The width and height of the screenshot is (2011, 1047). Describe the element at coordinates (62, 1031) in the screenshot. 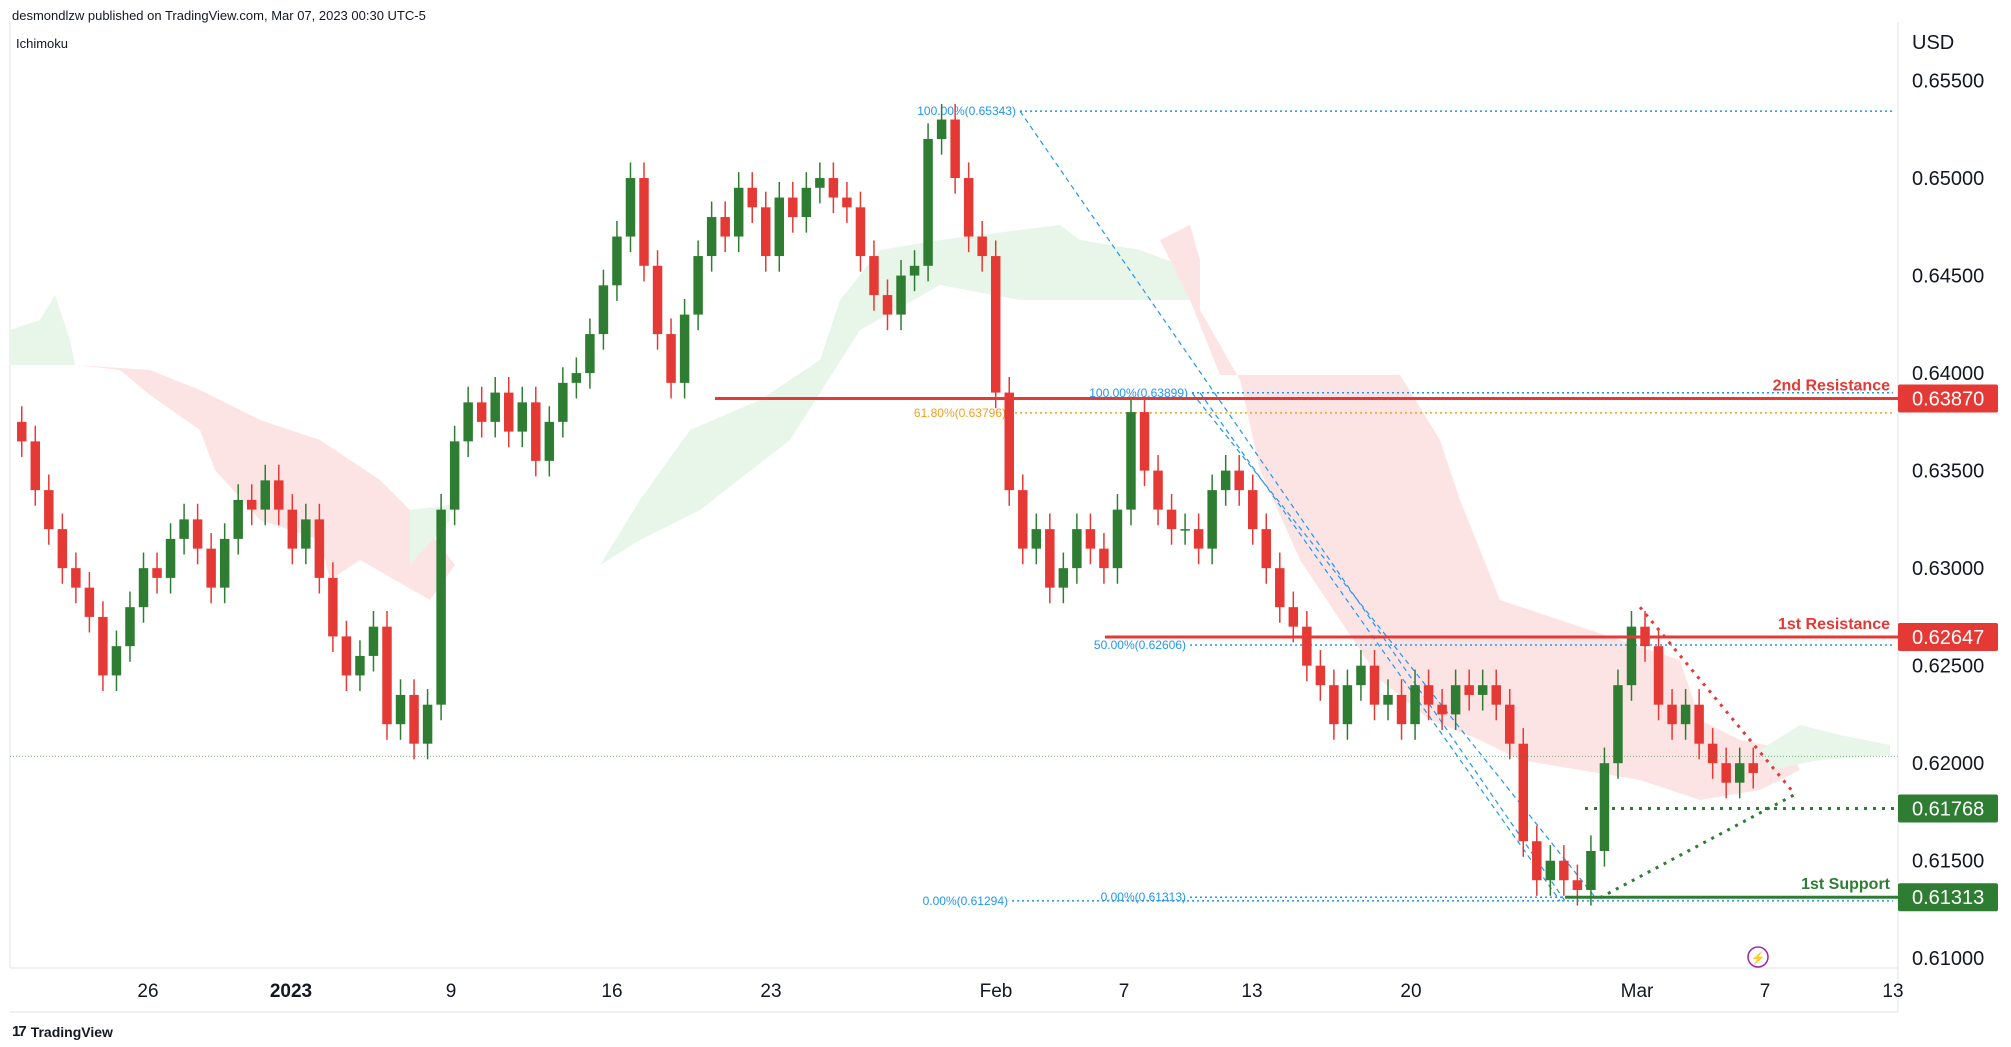

I see `tradingview-logo: 17 TradingView` at that location.